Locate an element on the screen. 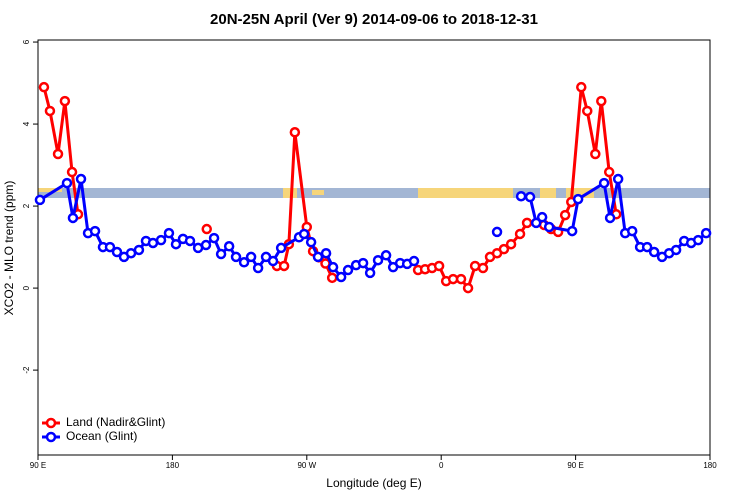  y-axis-label: XCO2 - MLO trend (ppm) is located at coordinates (9, 248).